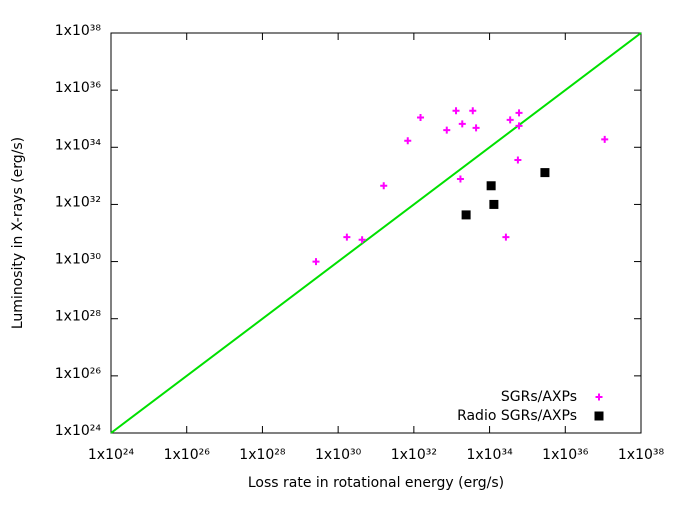 This screenshot has height=507, width=677. Describe the element at coordinates (517, 416) in the screenshot. I see `legend-label: Radio SGRs/AXPs` at that location.